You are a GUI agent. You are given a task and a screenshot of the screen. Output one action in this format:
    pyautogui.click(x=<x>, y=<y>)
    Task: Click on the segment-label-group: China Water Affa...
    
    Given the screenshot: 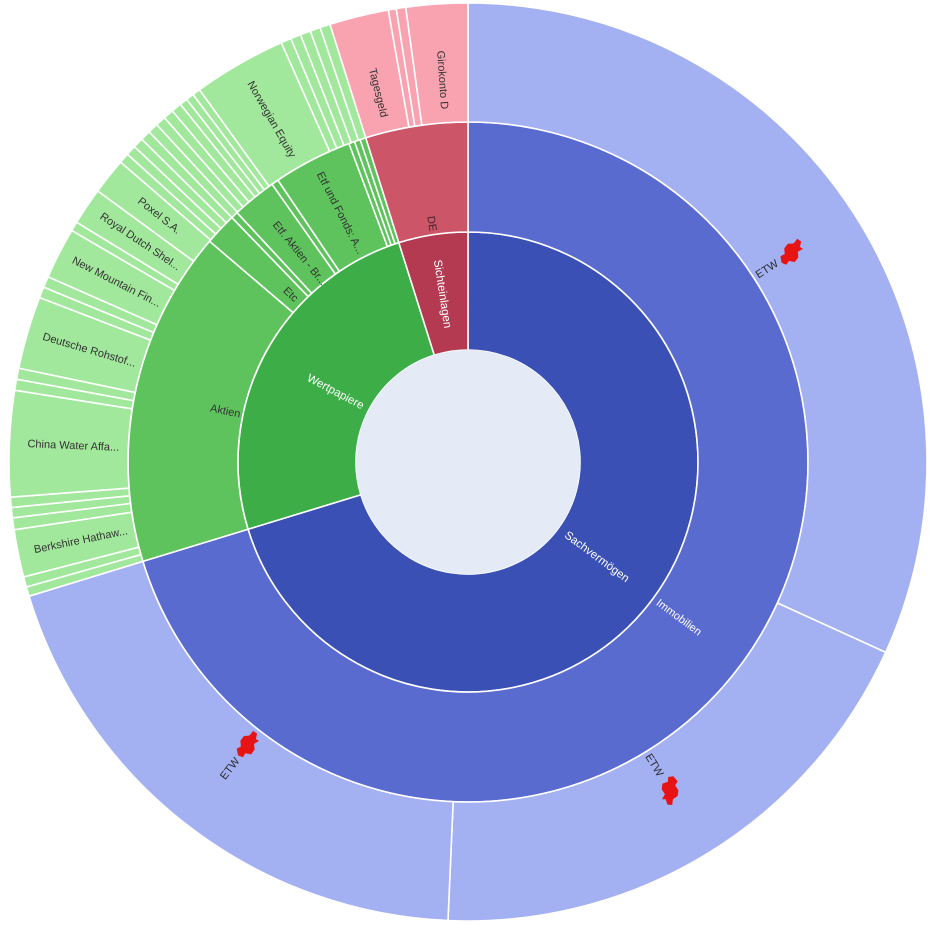 What is the action you would take?
    pyautogui.click(x=73, y=446)
    